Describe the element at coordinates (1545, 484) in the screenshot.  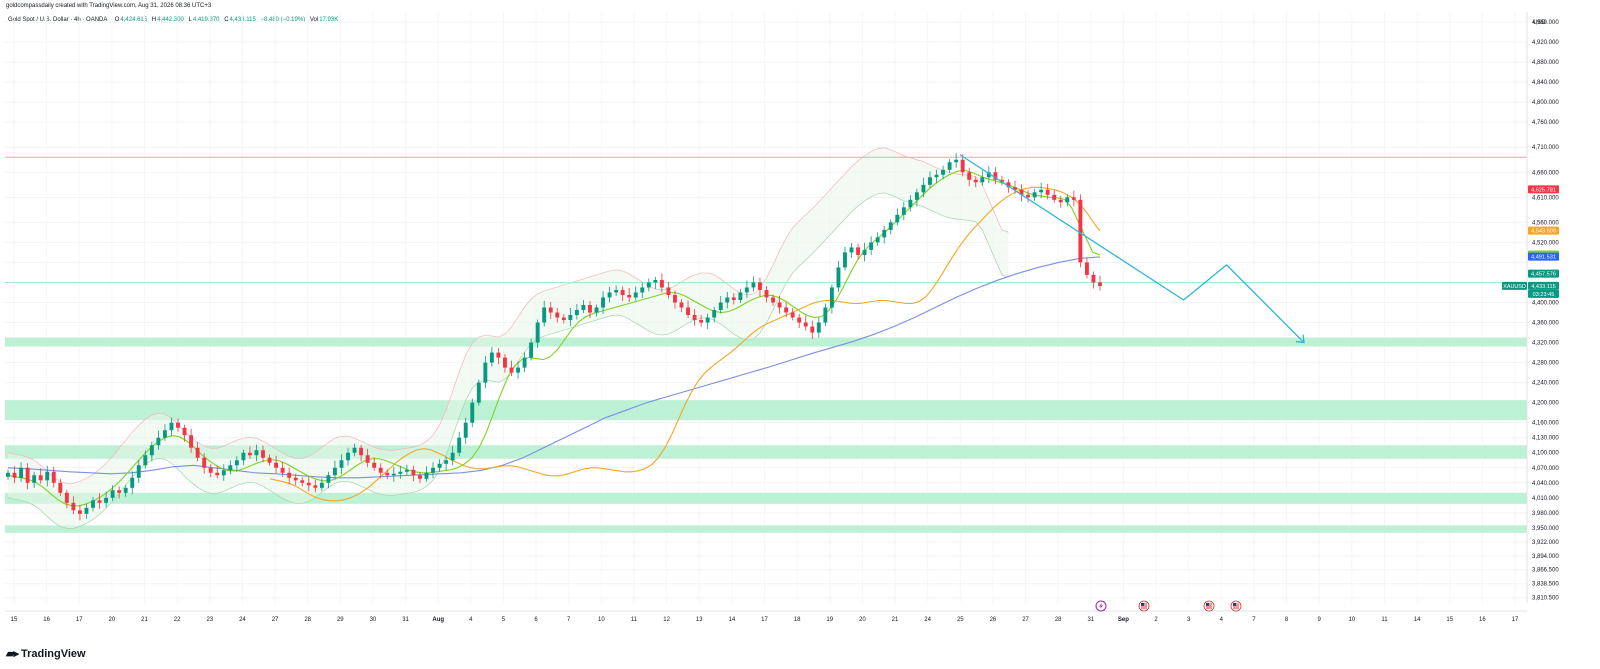
I see `y-tick-label: 4,040.000` at that location.